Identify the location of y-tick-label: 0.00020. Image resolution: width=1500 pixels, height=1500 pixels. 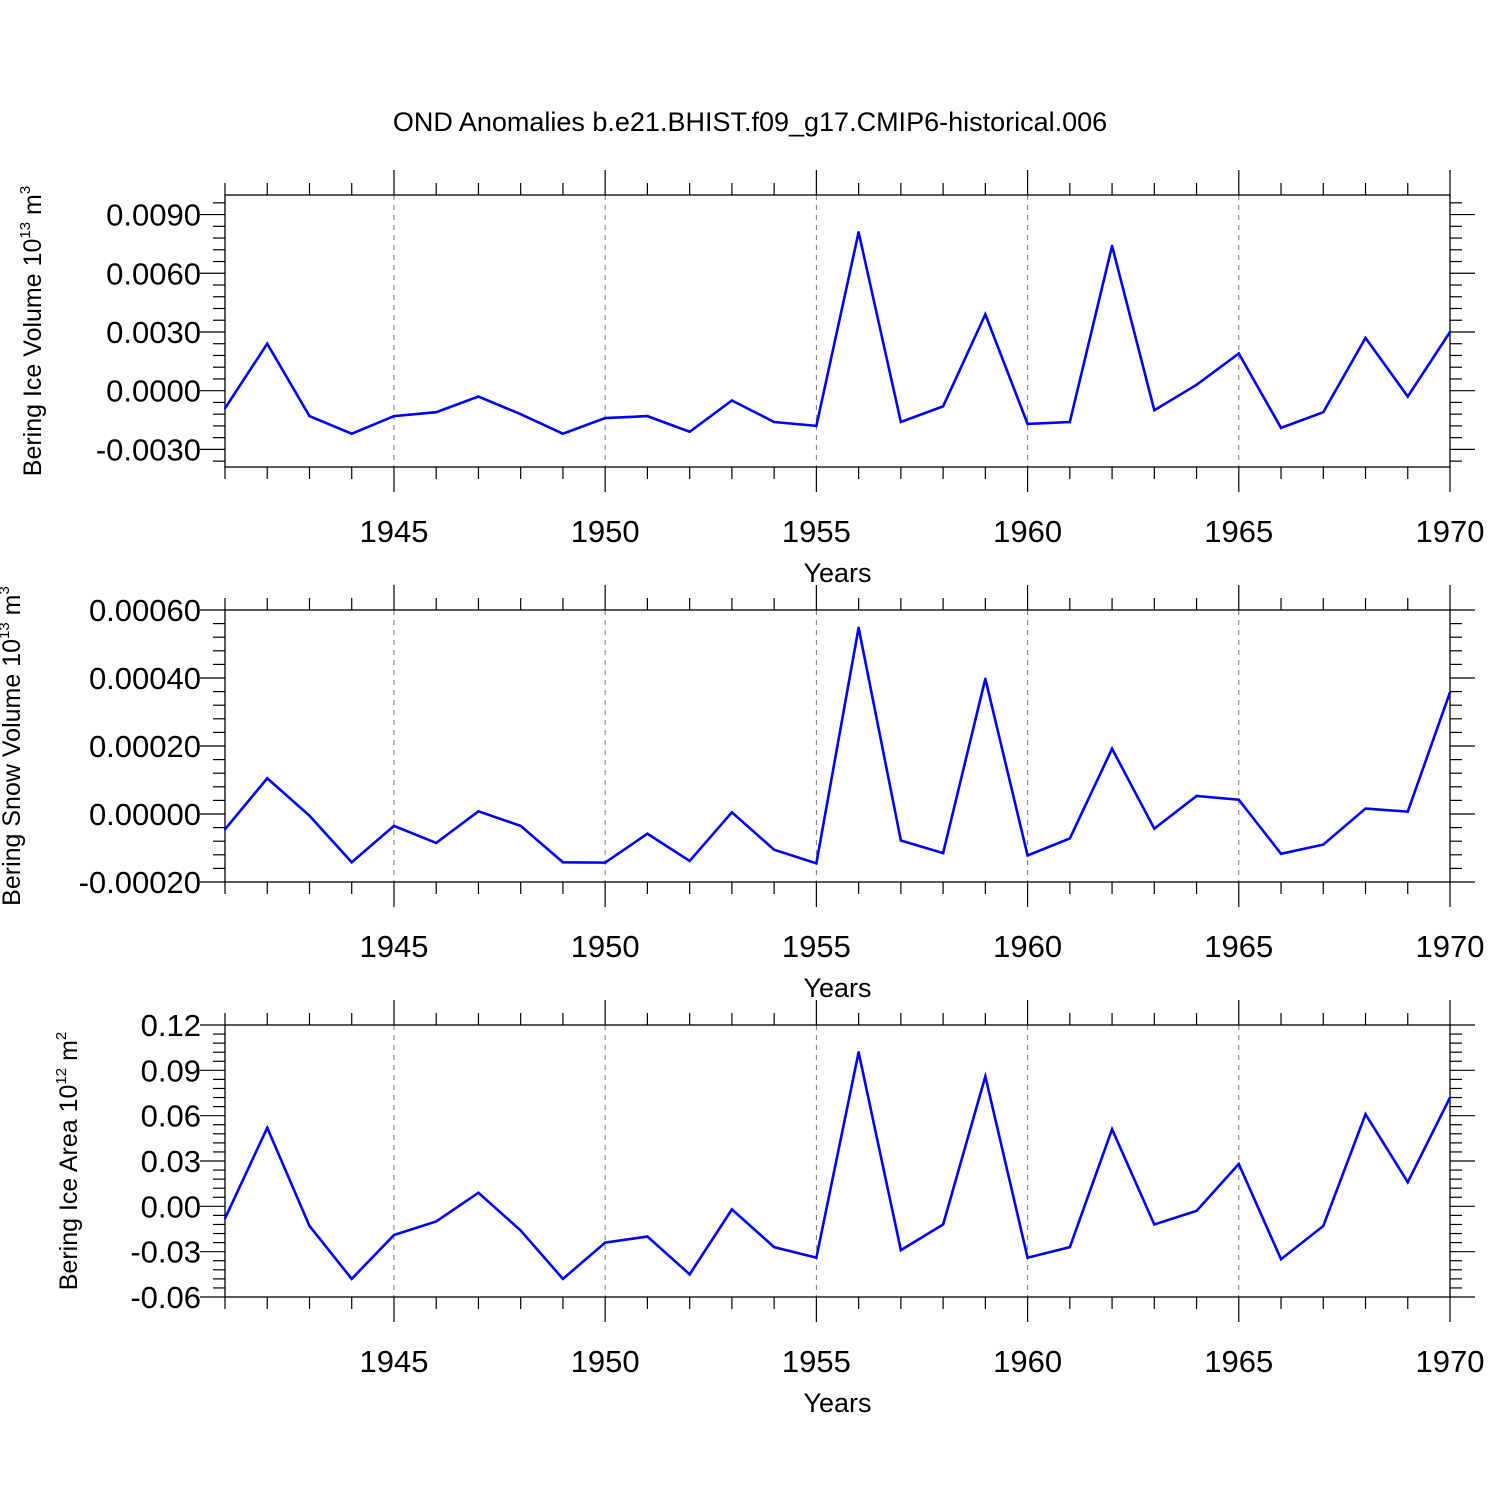
(145, 746).